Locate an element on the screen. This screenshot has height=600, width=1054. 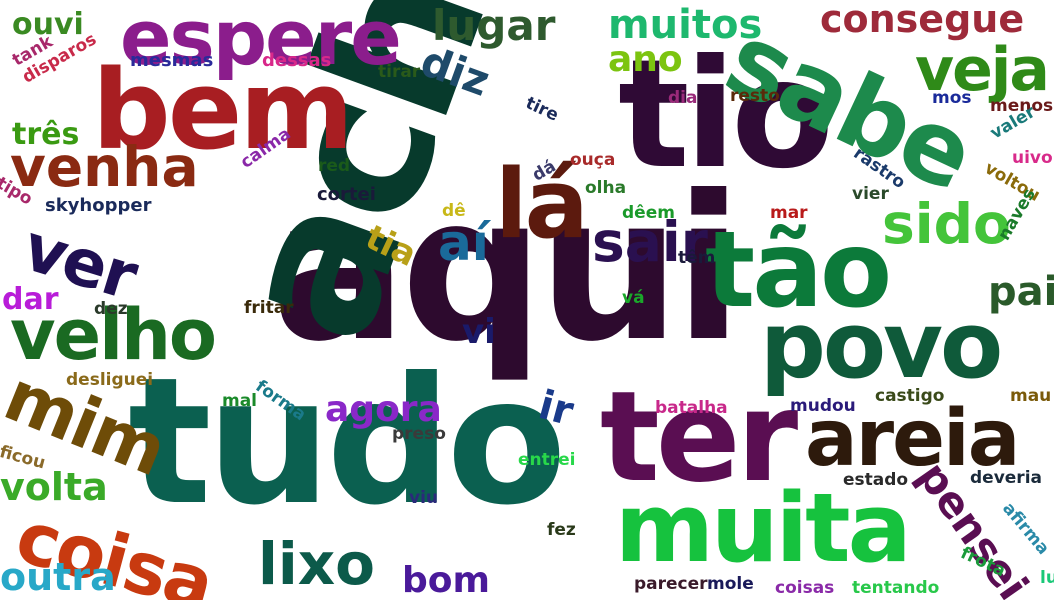
word-4: bem is located at coordinates (223, 110).